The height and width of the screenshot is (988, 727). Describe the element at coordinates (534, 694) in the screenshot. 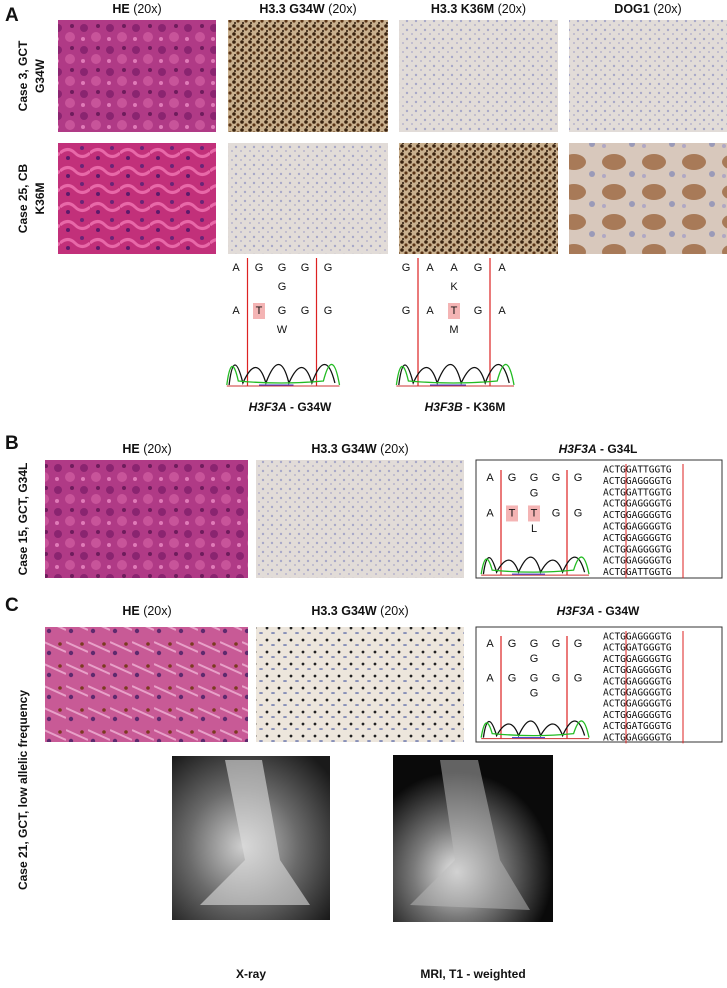

I see `sample-alt: G` at that location.